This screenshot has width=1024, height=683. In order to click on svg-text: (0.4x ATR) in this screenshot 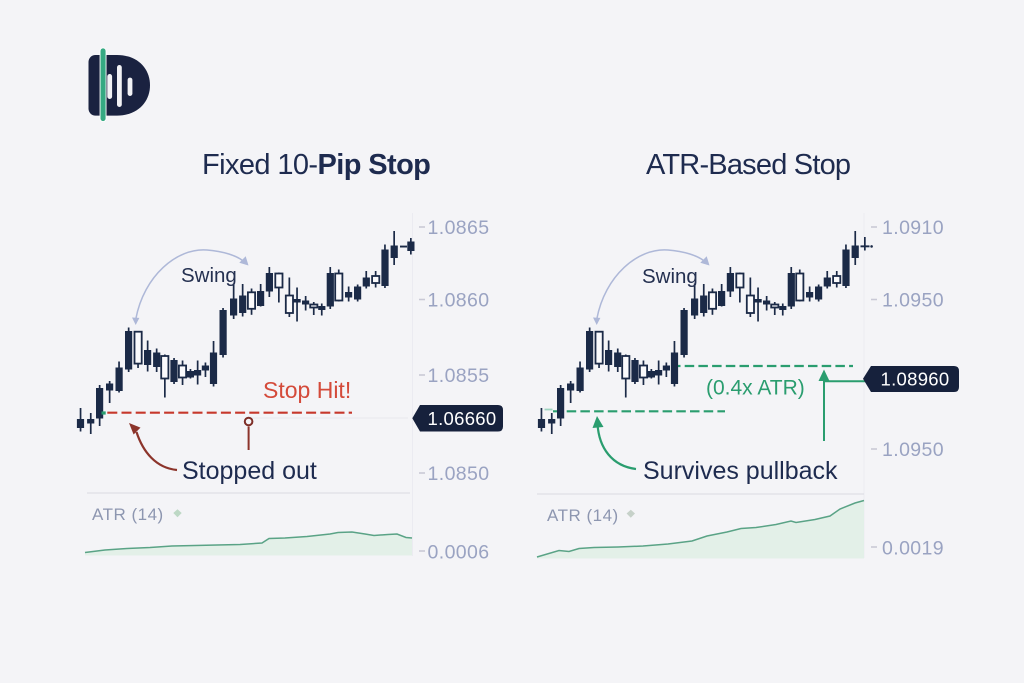, I will do `click(755, 388)`.